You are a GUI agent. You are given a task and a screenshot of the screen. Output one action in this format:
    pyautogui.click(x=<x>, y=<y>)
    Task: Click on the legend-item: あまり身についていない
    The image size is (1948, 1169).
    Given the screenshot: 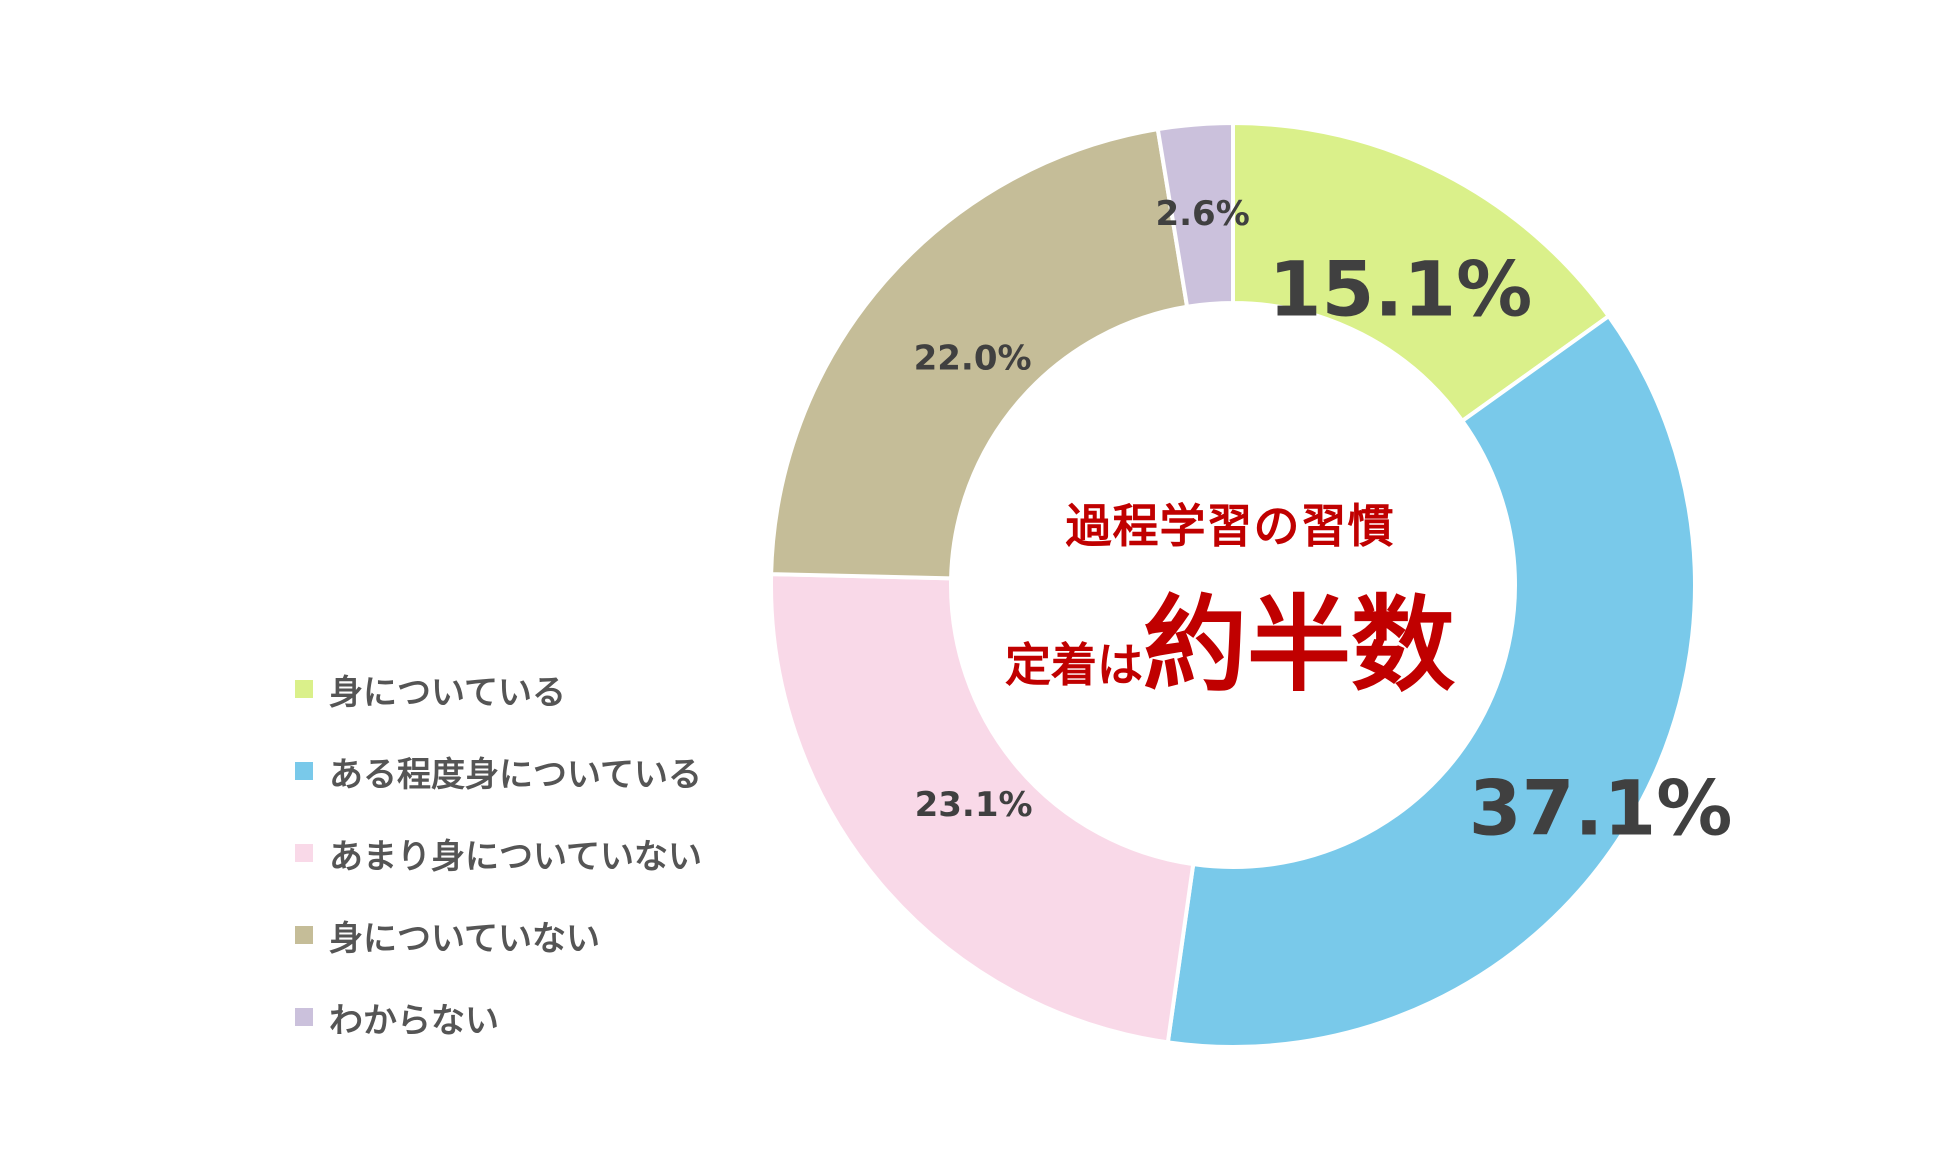 What is the action you would take?
    pyautogui.click(x=498, y=853)
    